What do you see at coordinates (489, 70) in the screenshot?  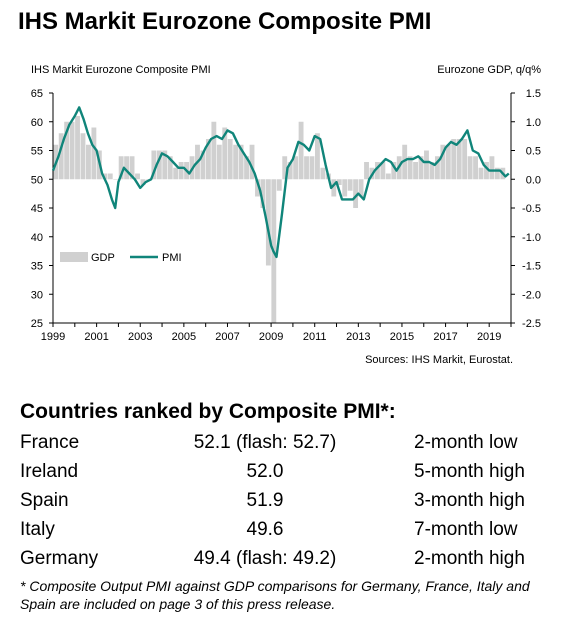 I see `right-axis-label: Eurozone GDP, q/q%` at bounding box center [489, 70].